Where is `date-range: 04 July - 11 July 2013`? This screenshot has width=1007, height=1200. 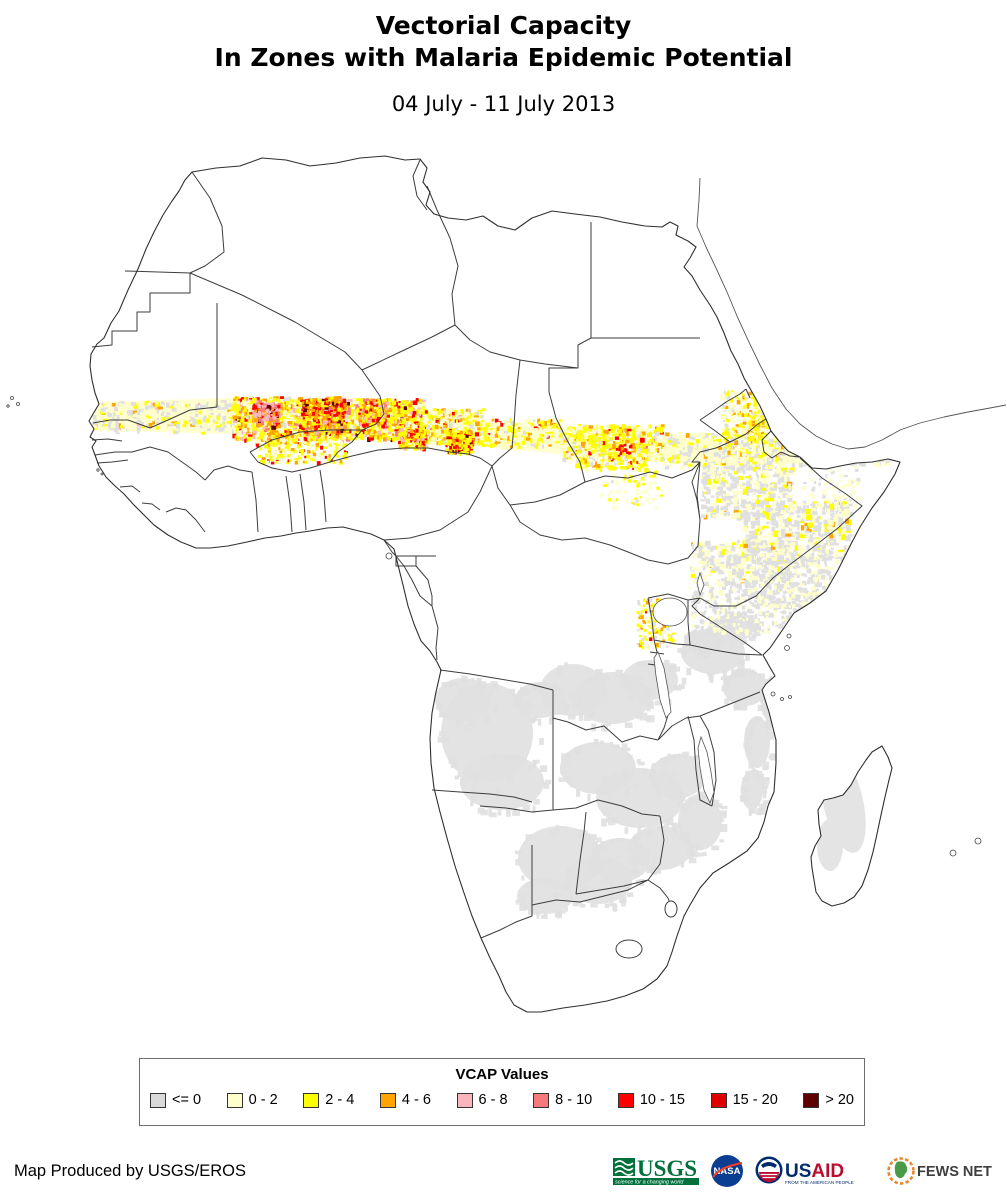
date-range: 04 July - 11 July 2013 is located at coordinates (503, 104).